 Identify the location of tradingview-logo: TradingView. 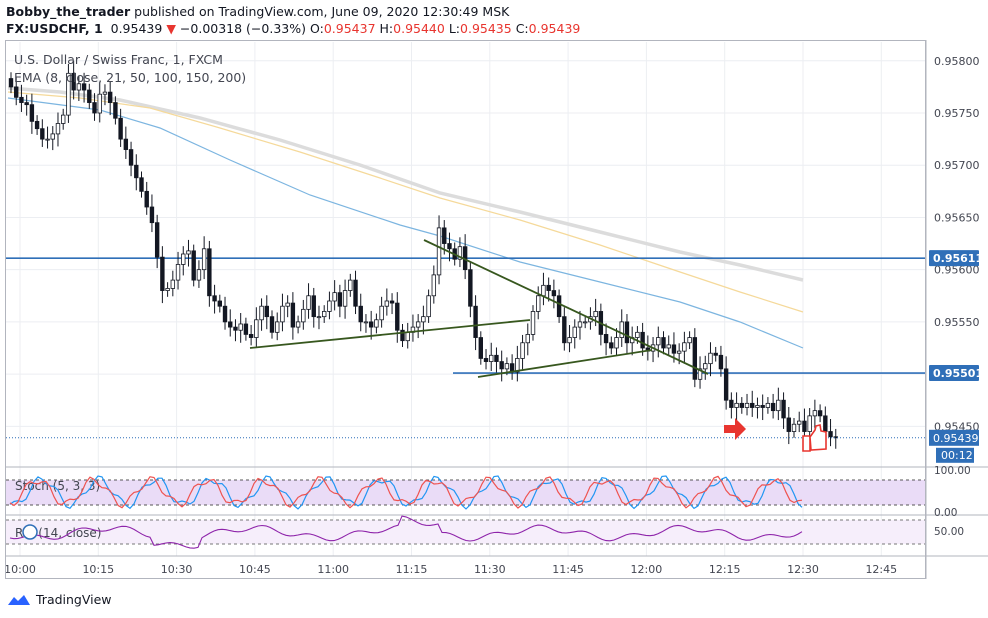
(59, 599).